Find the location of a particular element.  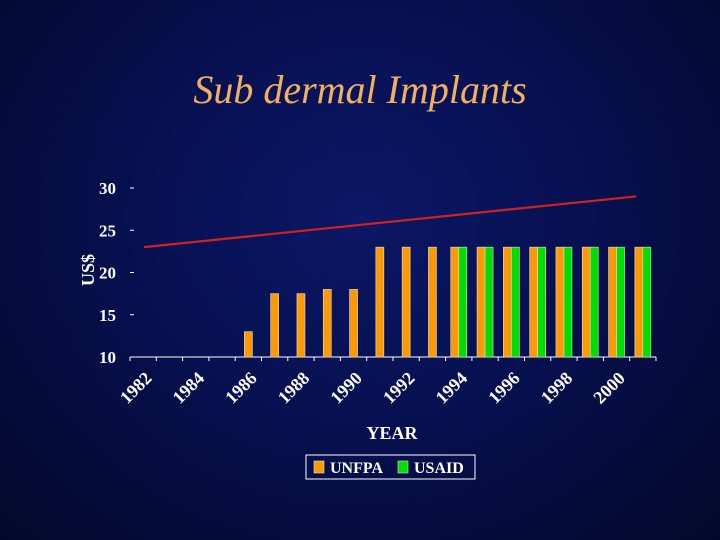

y-tick-label: 30 is located at coordinates (107, 188).